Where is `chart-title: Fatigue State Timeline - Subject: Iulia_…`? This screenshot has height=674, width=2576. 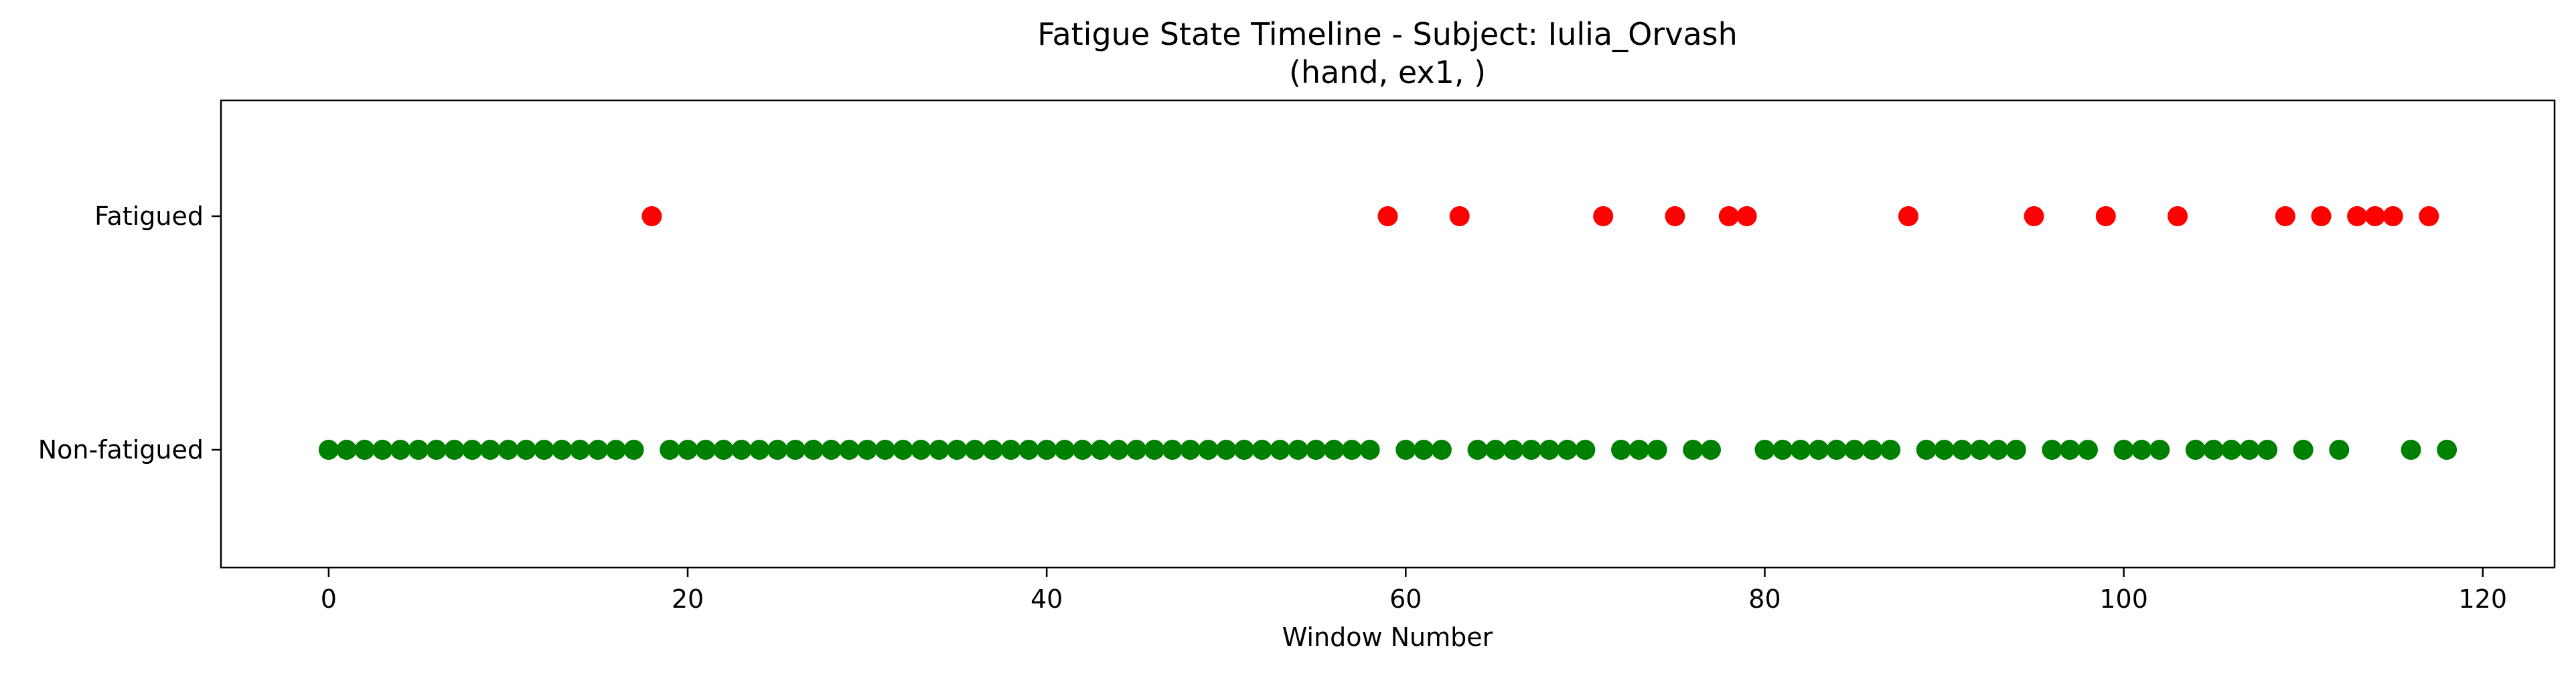 chart-title: Fatigue State Timeline - Subject: Iulia_… is located at coordinates (1387, 34).